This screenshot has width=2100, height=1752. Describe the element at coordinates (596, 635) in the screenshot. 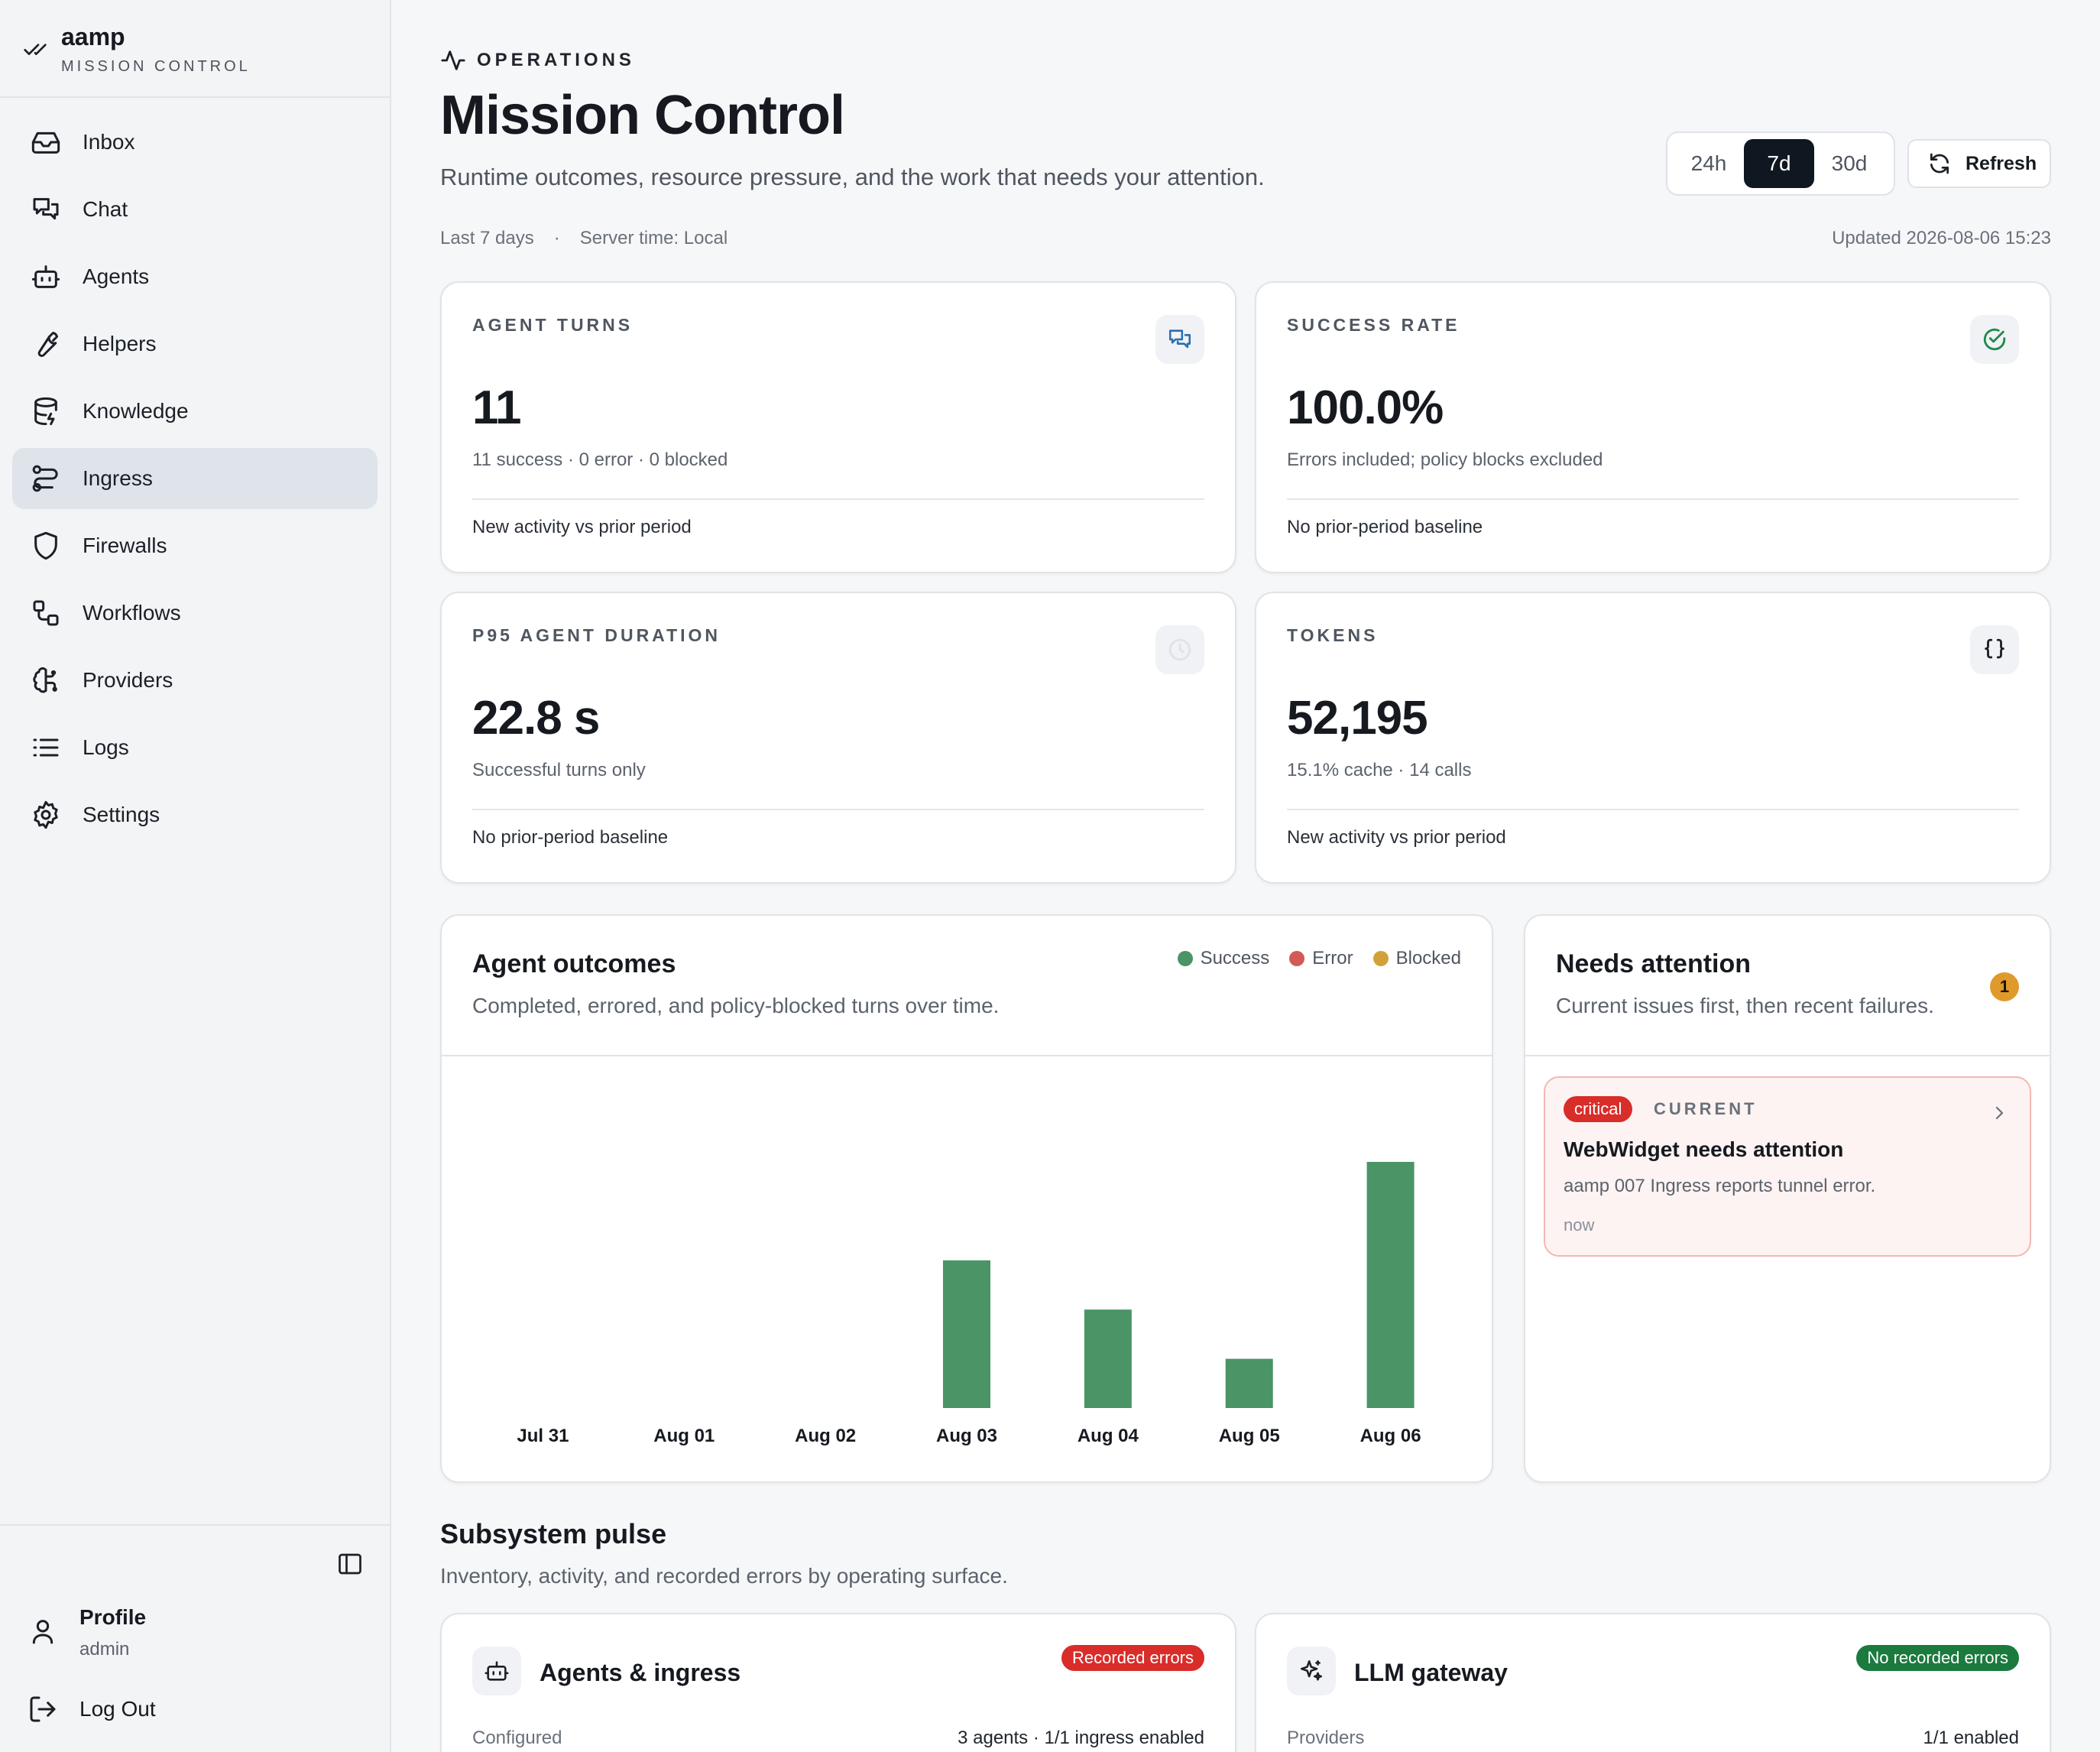

I see `kpi-label: P95 AGENT DURATION` at that location.